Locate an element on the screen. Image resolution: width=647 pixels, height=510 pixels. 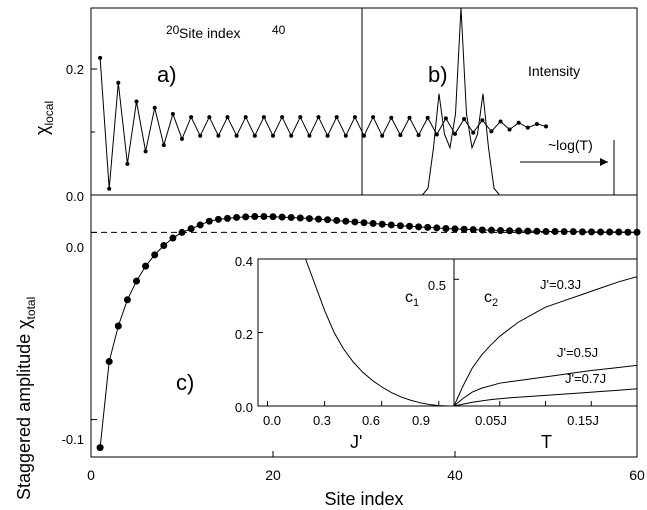
panel-a-ylabel: χlocal is located at coordinates (44, 118).